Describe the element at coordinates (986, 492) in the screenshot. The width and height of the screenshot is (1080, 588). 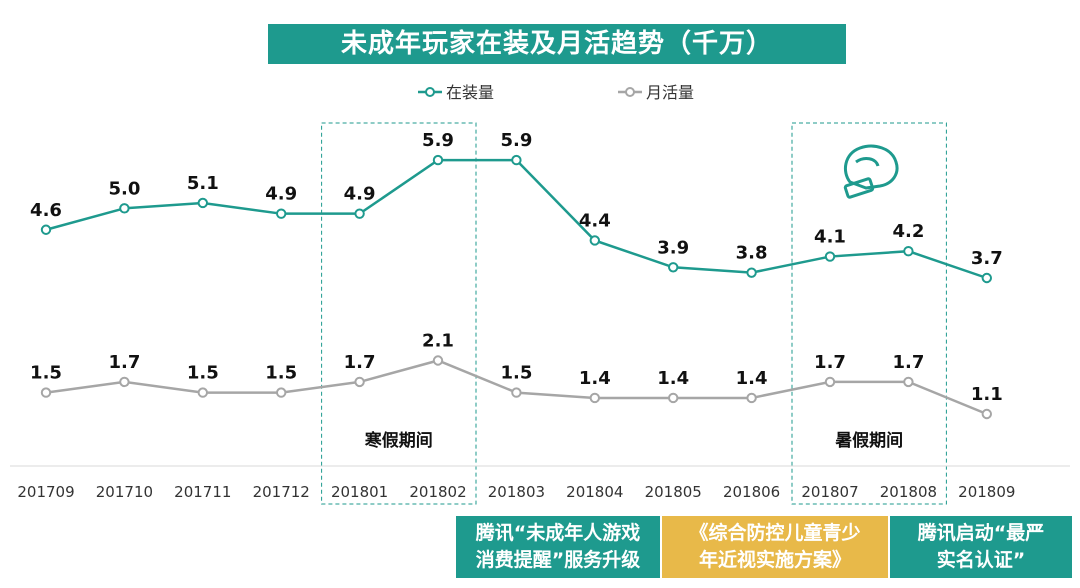
I see `x-tick-label: 201809` at that location.